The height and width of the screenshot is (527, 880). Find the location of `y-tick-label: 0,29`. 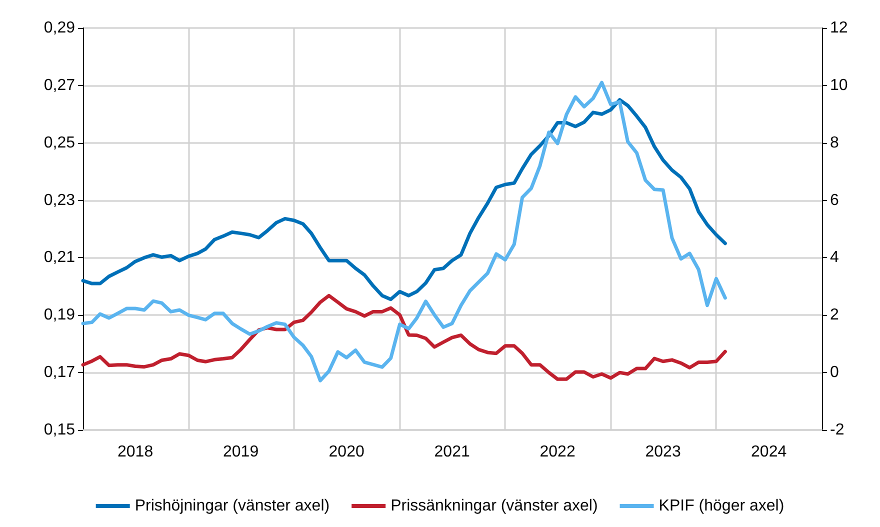

y-tick-label: 0,29 is located at coordinates (60, 28).